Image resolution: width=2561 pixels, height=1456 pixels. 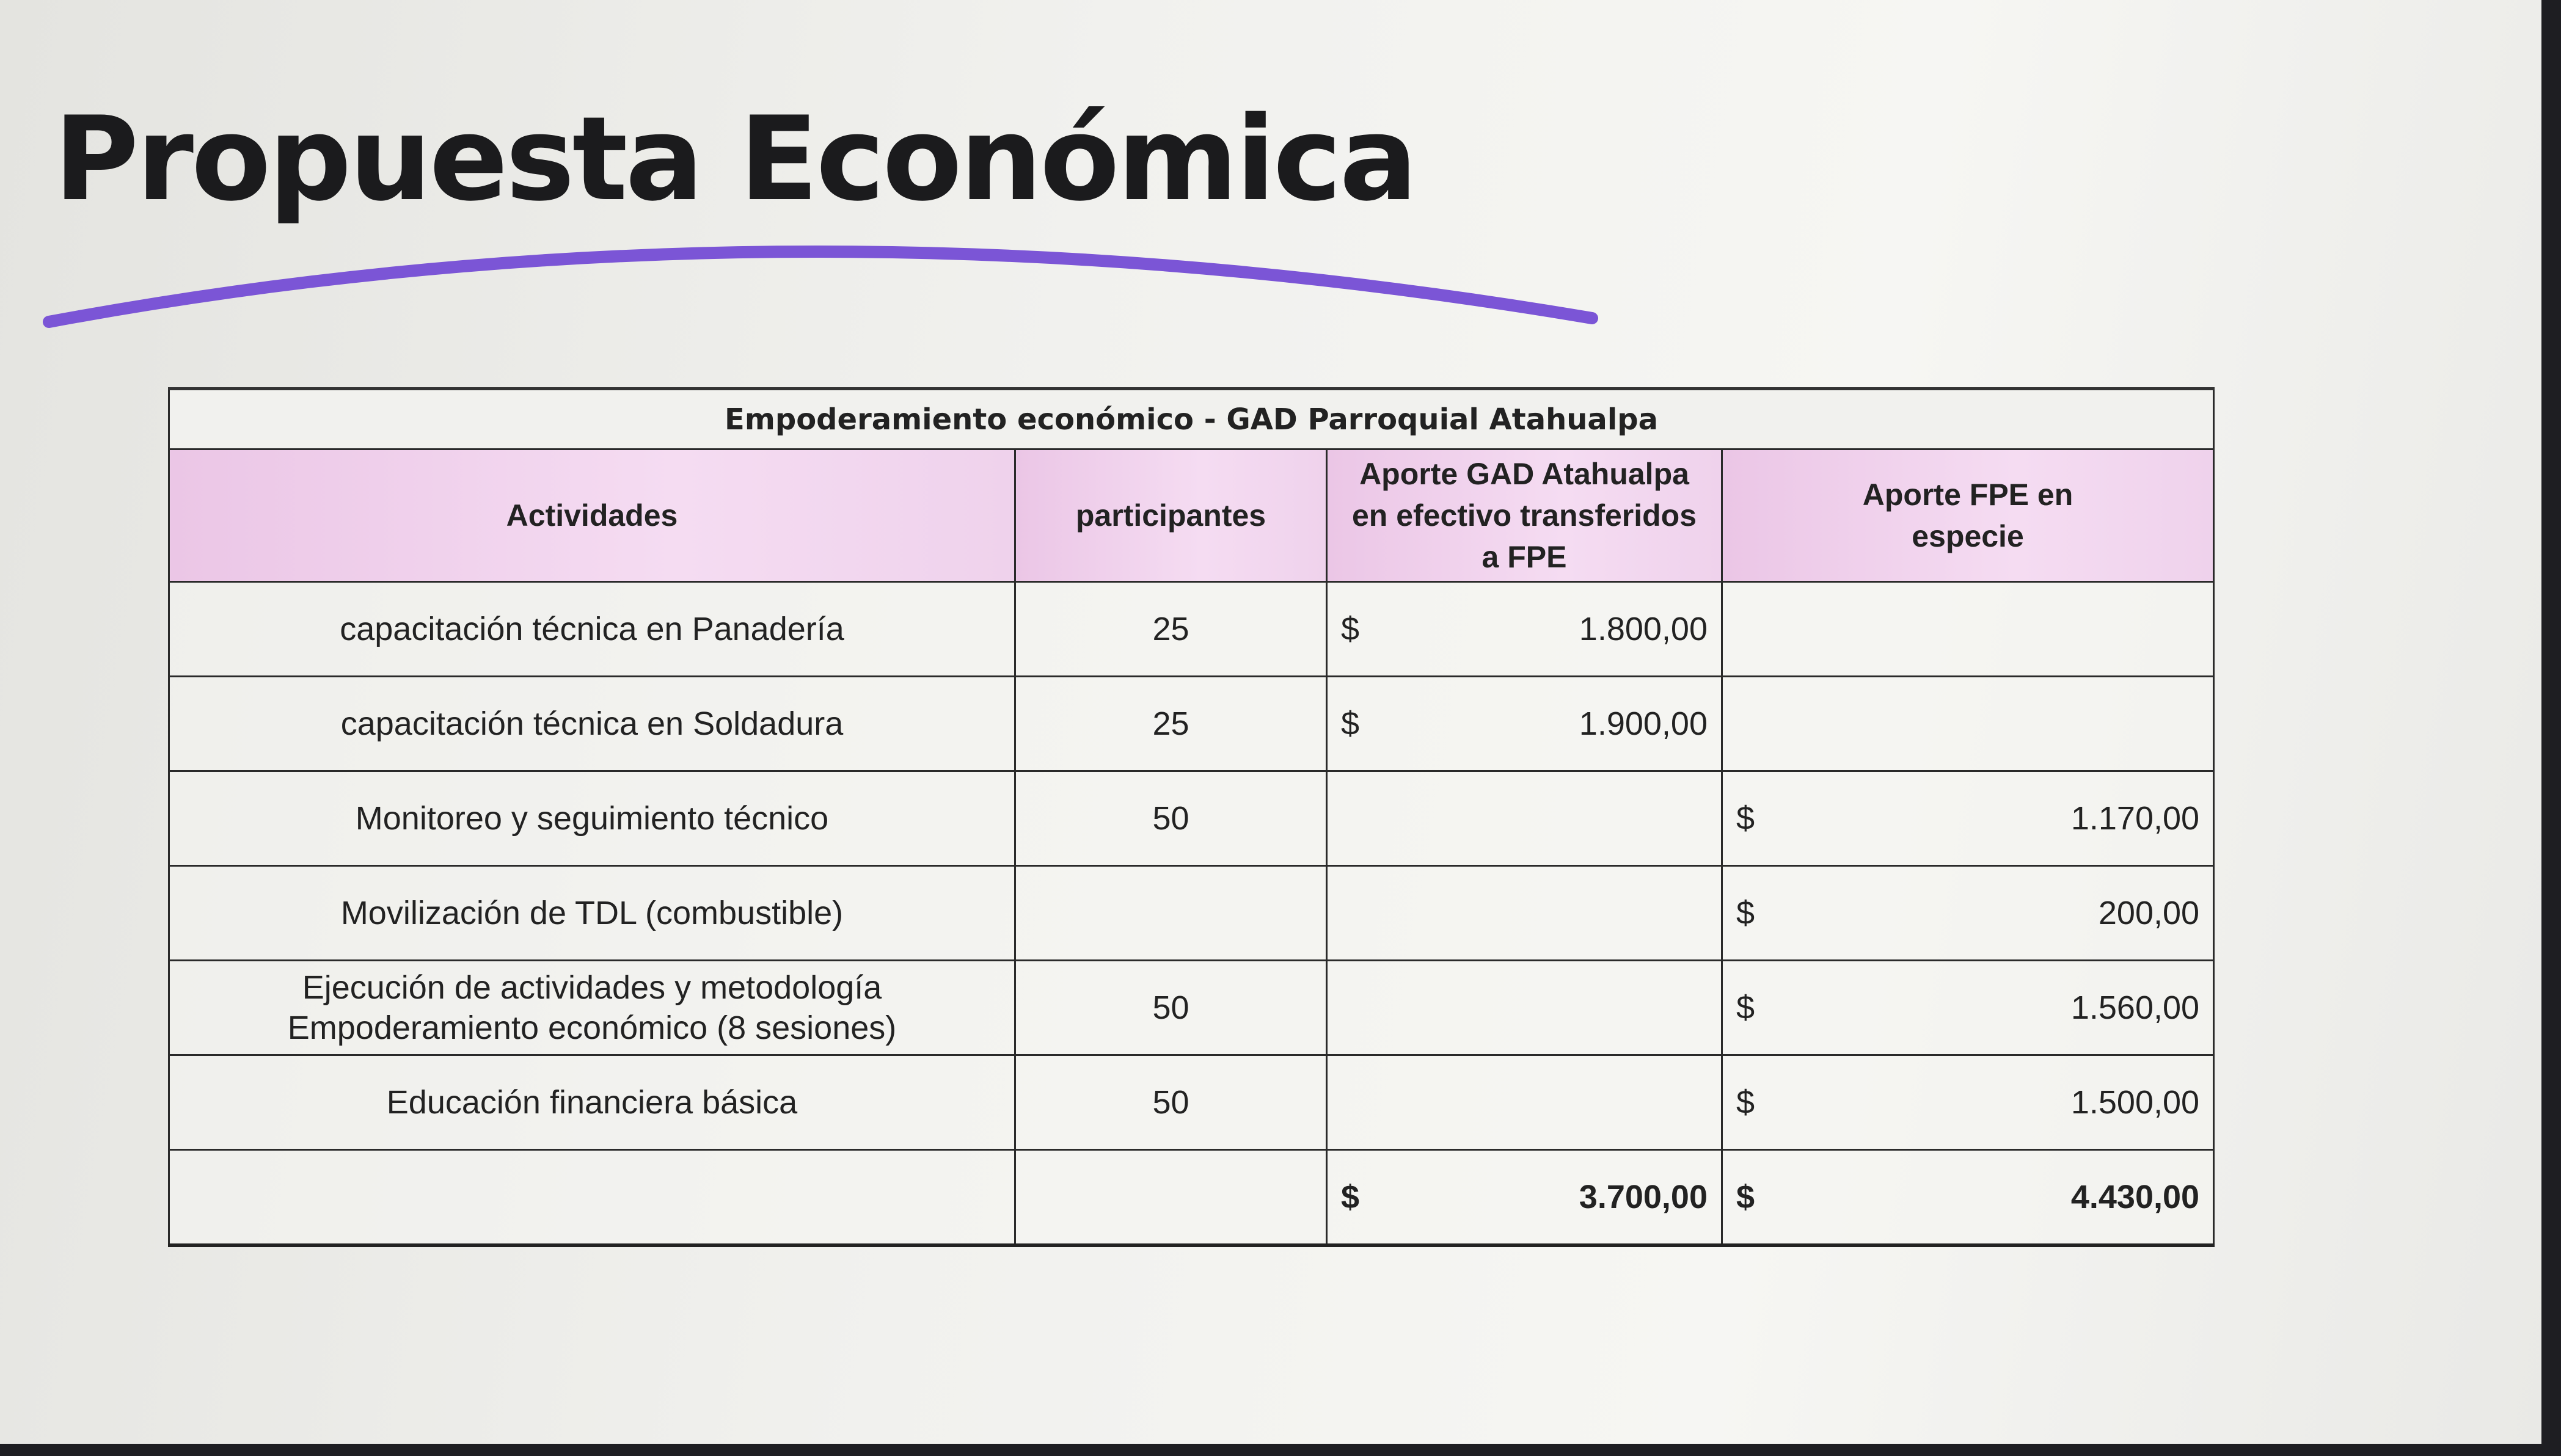 I want to click on fpe-amount: 1.500,00, so click(x=2135, y=1102).